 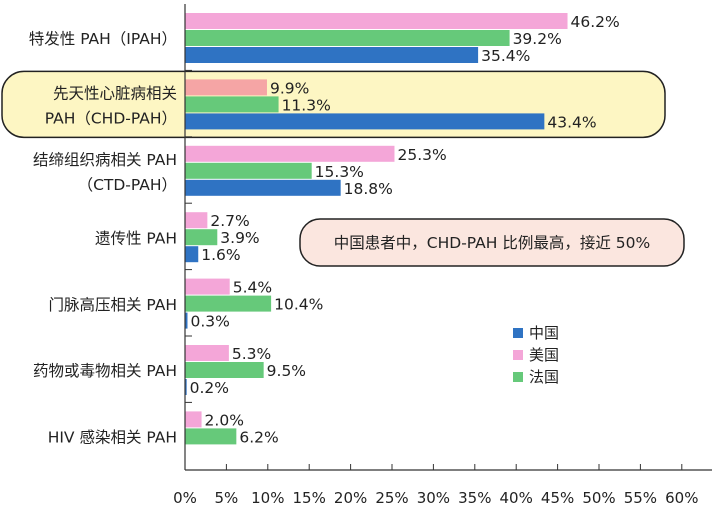 I want to click on value-label: 10.4%, so click(x=298, y=305).